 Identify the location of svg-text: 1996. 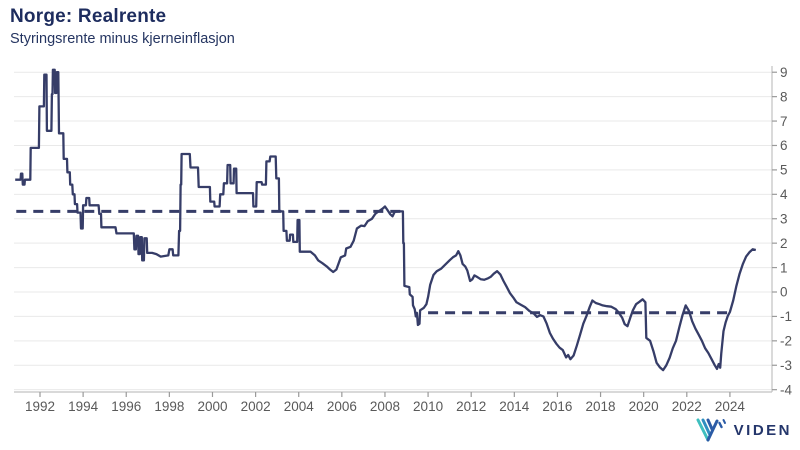
(126, 406).